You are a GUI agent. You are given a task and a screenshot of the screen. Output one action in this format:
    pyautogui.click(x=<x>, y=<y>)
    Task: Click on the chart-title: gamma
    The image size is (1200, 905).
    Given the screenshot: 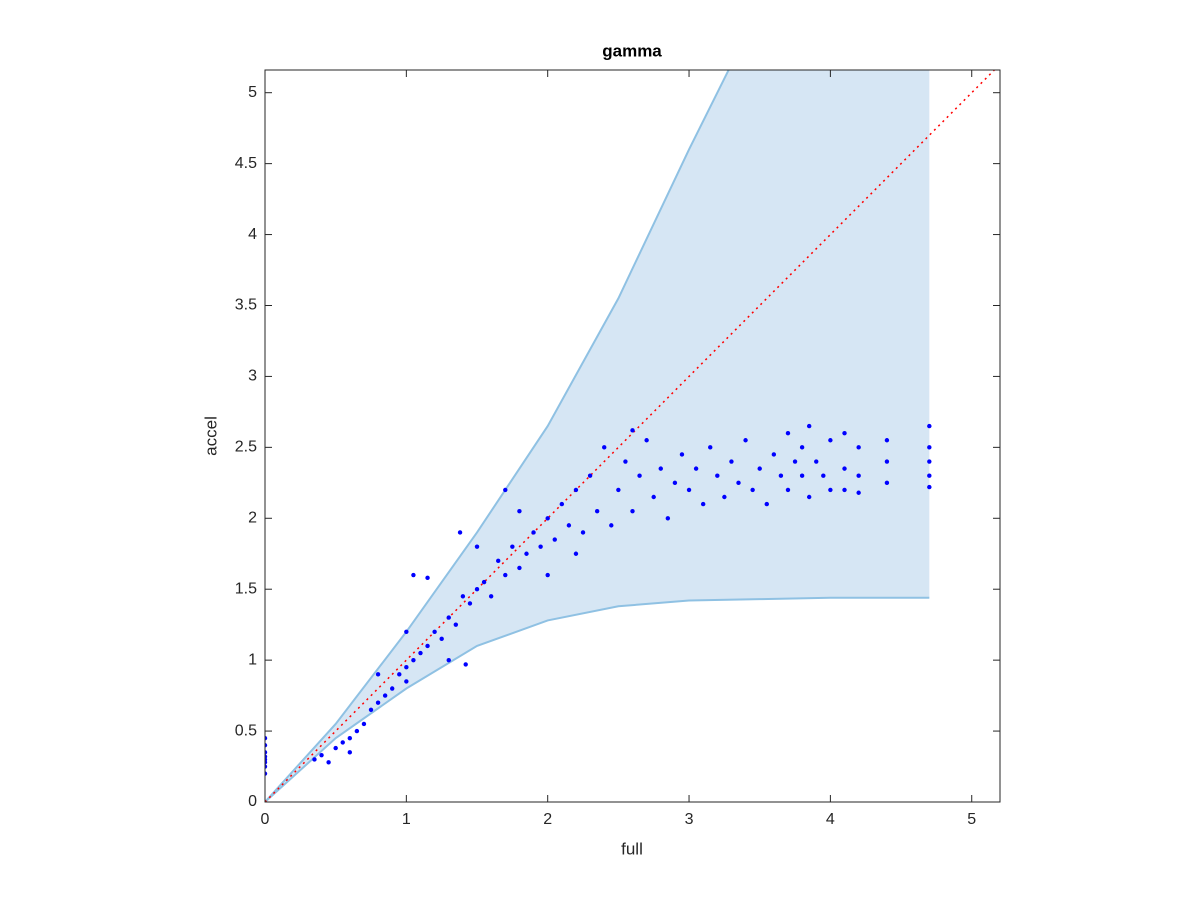 What is the action you would take?
    pyautogui.click(x=632, y=50)
    